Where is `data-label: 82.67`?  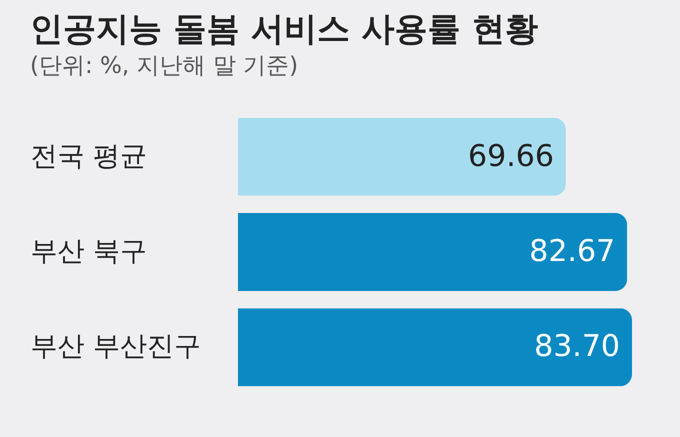 data-label: 82.67 is located at coordinates (572, 251).